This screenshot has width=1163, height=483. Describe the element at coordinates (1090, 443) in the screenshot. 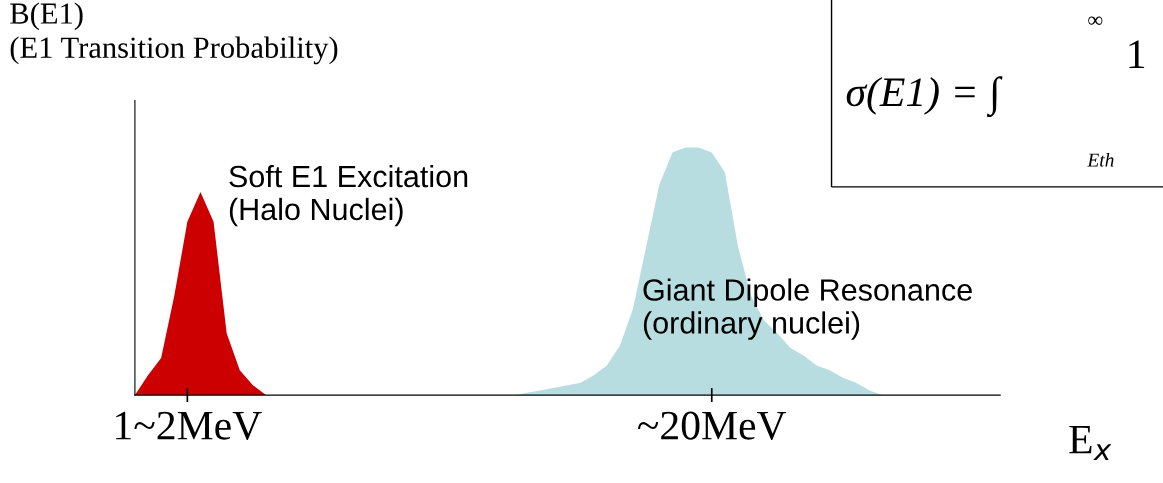

I see `x-axis-title: E$_{x}$` at that location.